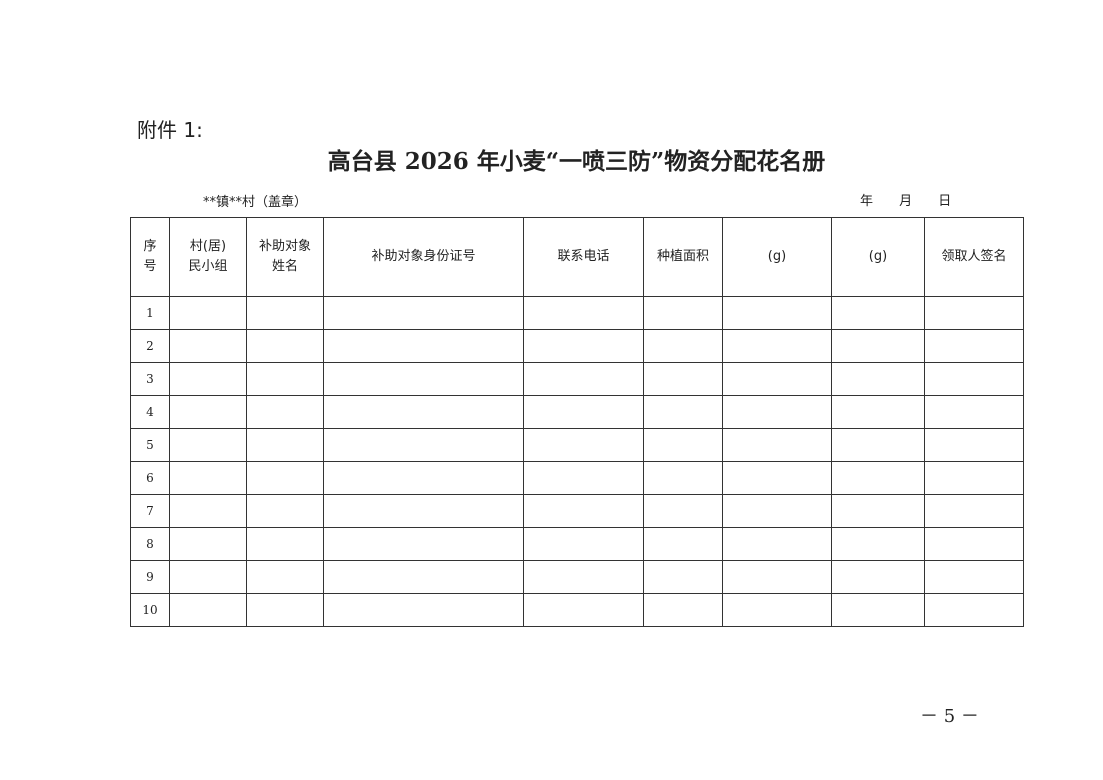 The height and width of the screenshot is (780, 1103). Describe the element at coordinates (150, 379) in the screenshot. I see `row-number: 3` at that location.